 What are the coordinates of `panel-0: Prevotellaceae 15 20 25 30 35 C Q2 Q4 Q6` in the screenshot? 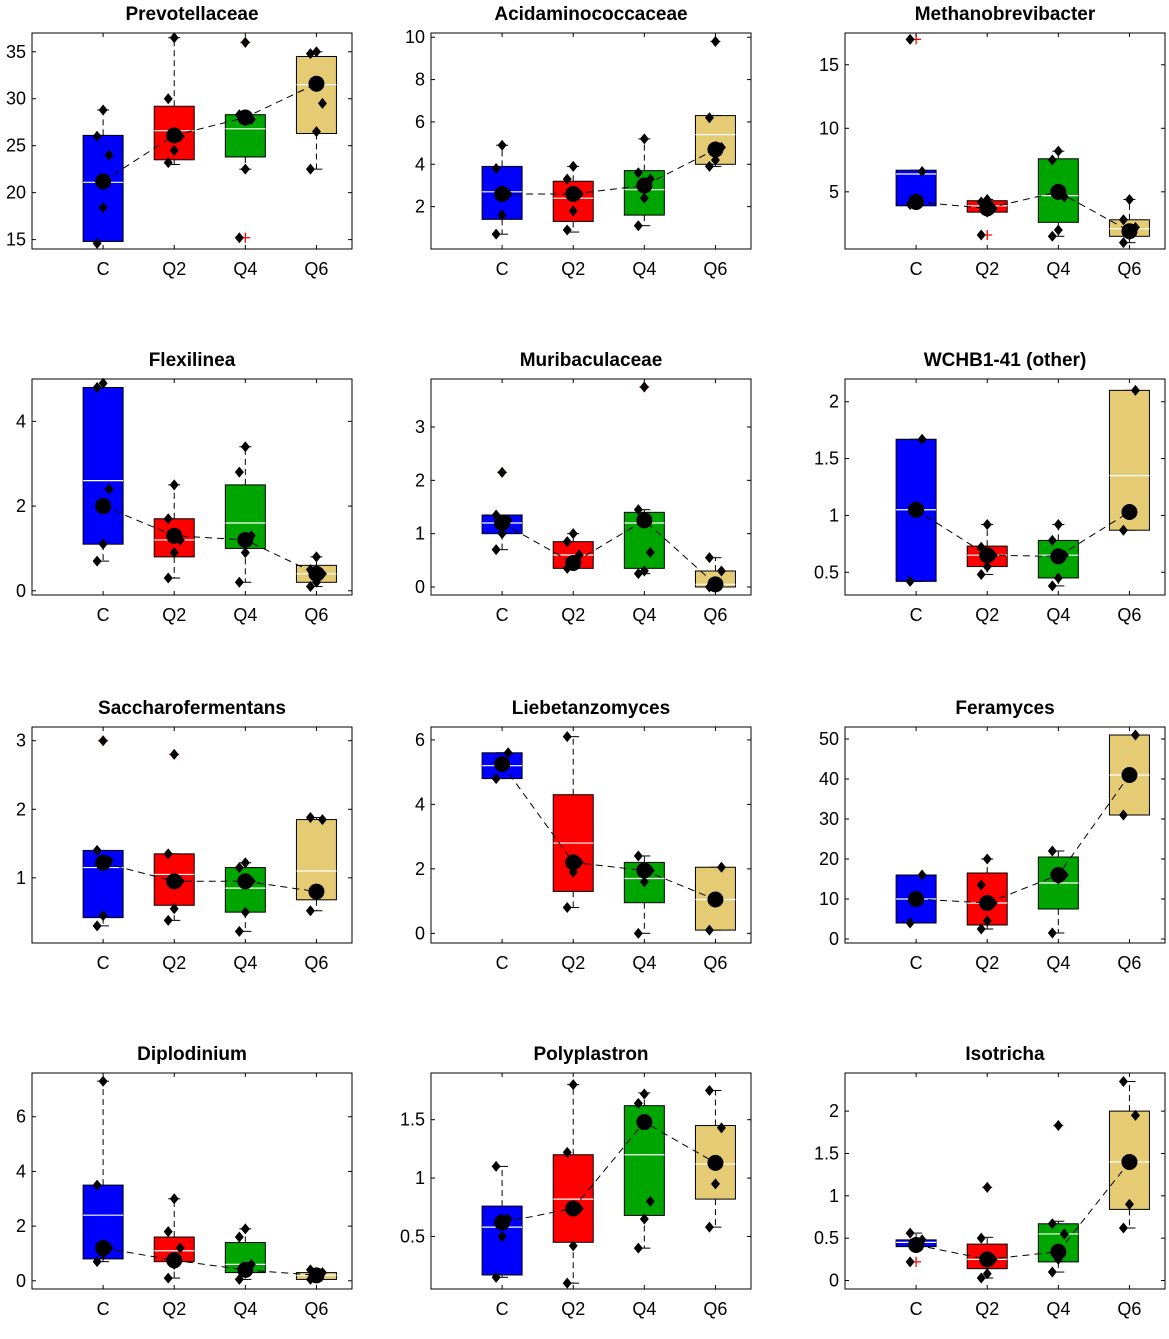 It's located at (179, 141).